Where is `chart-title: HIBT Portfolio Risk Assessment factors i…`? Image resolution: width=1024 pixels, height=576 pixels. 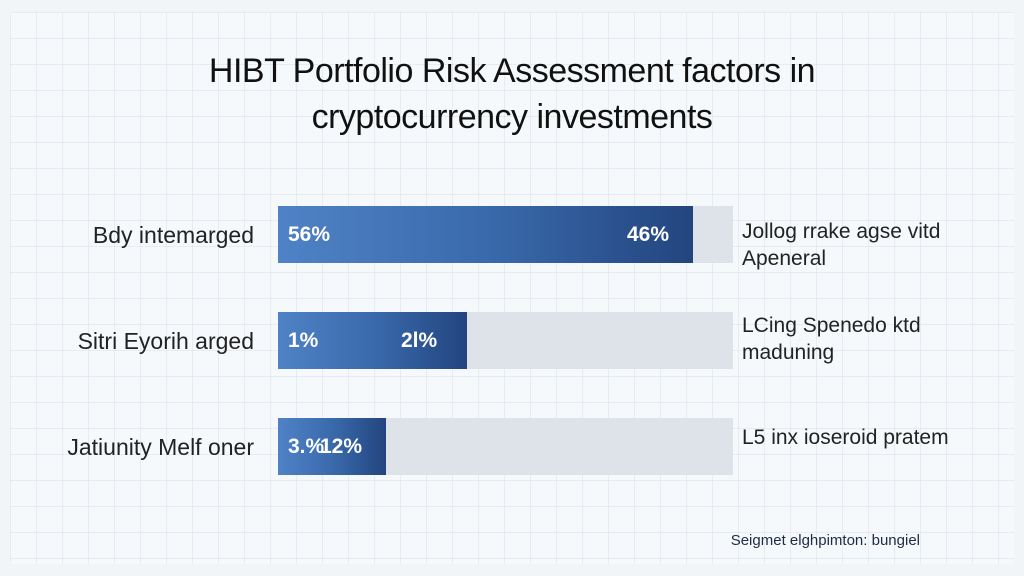
chart-title: HIBT Portfolio Risk Assessment factors i… is located at coordinates (512, 94).